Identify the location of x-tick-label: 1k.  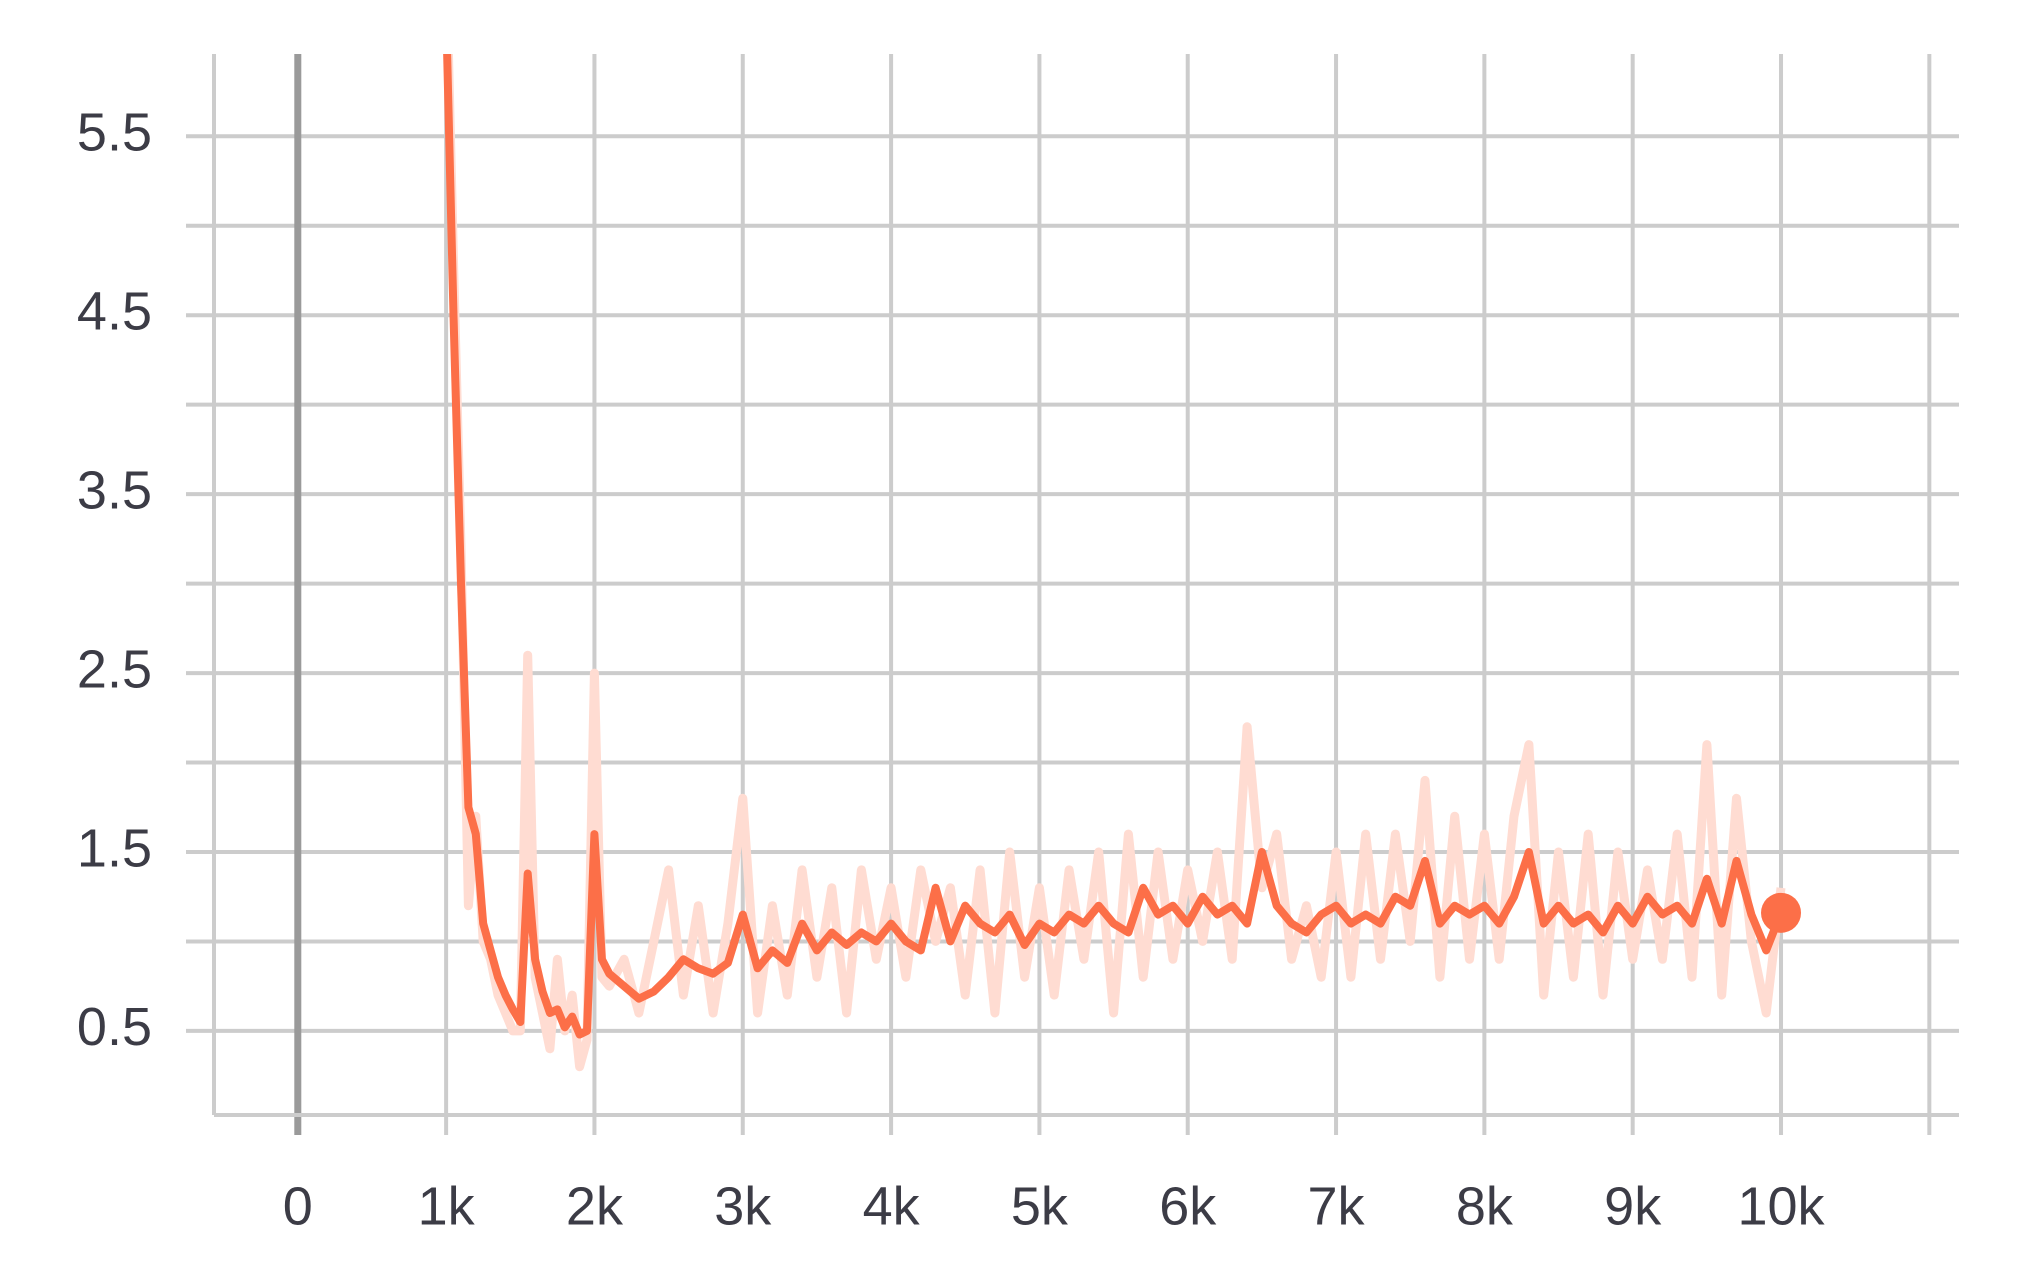
(447, 1206).